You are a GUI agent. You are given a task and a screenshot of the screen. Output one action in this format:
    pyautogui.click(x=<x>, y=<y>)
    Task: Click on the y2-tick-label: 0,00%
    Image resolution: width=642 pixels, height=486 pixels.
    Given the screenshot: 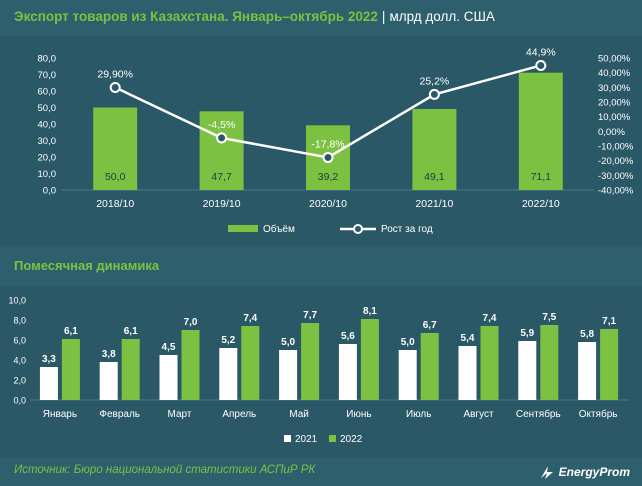 What is the action you would take?
    pyautogui.click(x=611, y=132)
    